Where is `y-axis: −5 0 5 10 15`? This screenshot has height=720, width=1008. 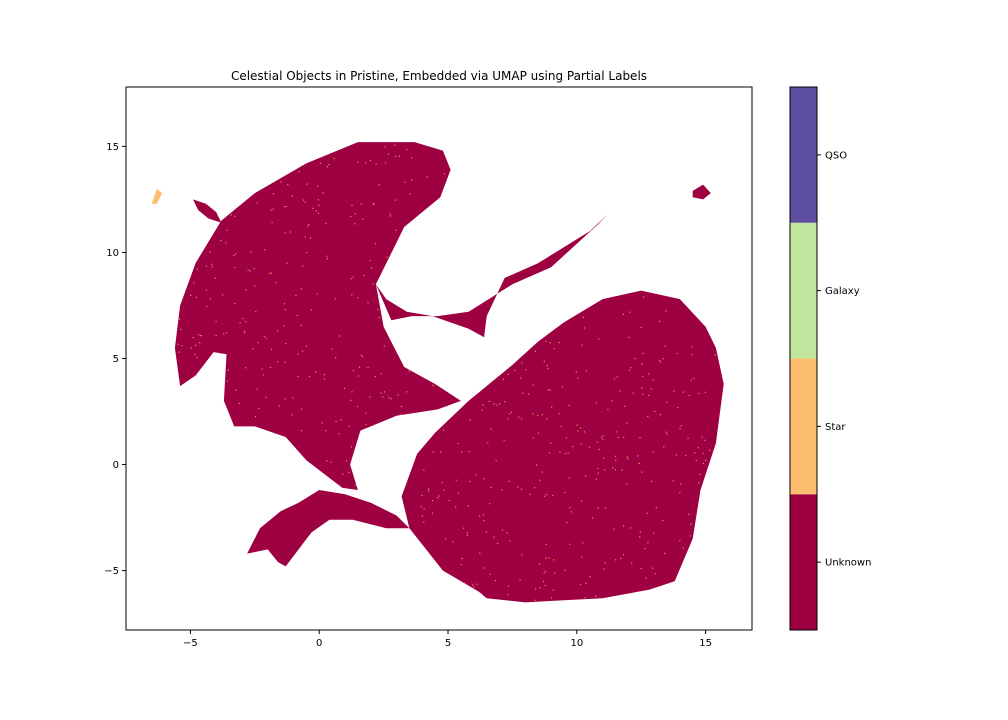 y-axis: −5 0 5 10 15 is located at coordinates (115, 359).